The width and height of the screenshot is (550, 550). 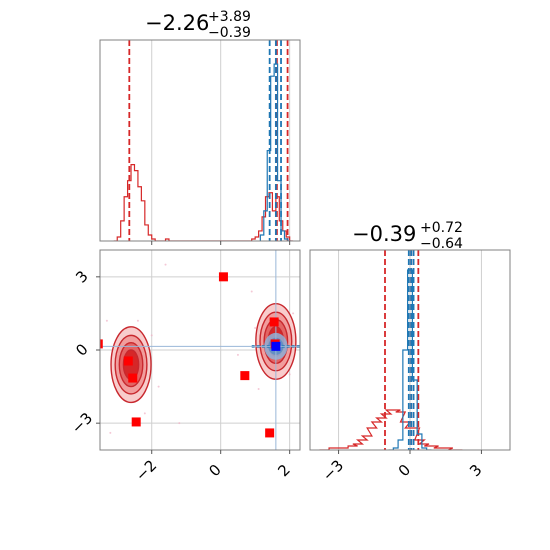 I want to click on title-bottom-right-main: −0.39, so click(x=384, y=234).